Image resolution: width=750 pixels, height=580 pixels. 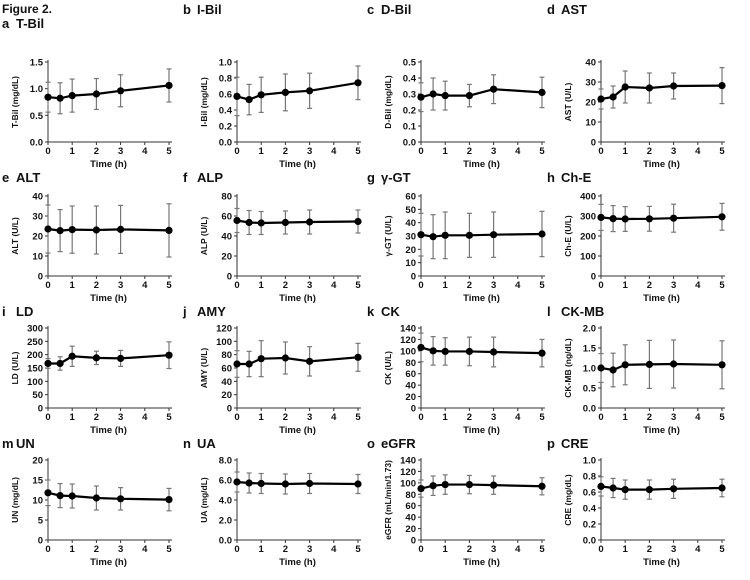 What do you see at coordinates (15, 236) in the screenshot?
I see `y-axis-label: ALT (U/L)` at bounding box center [15, 236].